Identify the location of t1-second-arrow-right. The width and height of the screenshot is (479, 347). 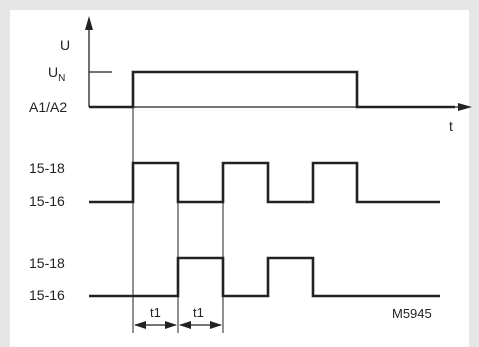
(216, 325).